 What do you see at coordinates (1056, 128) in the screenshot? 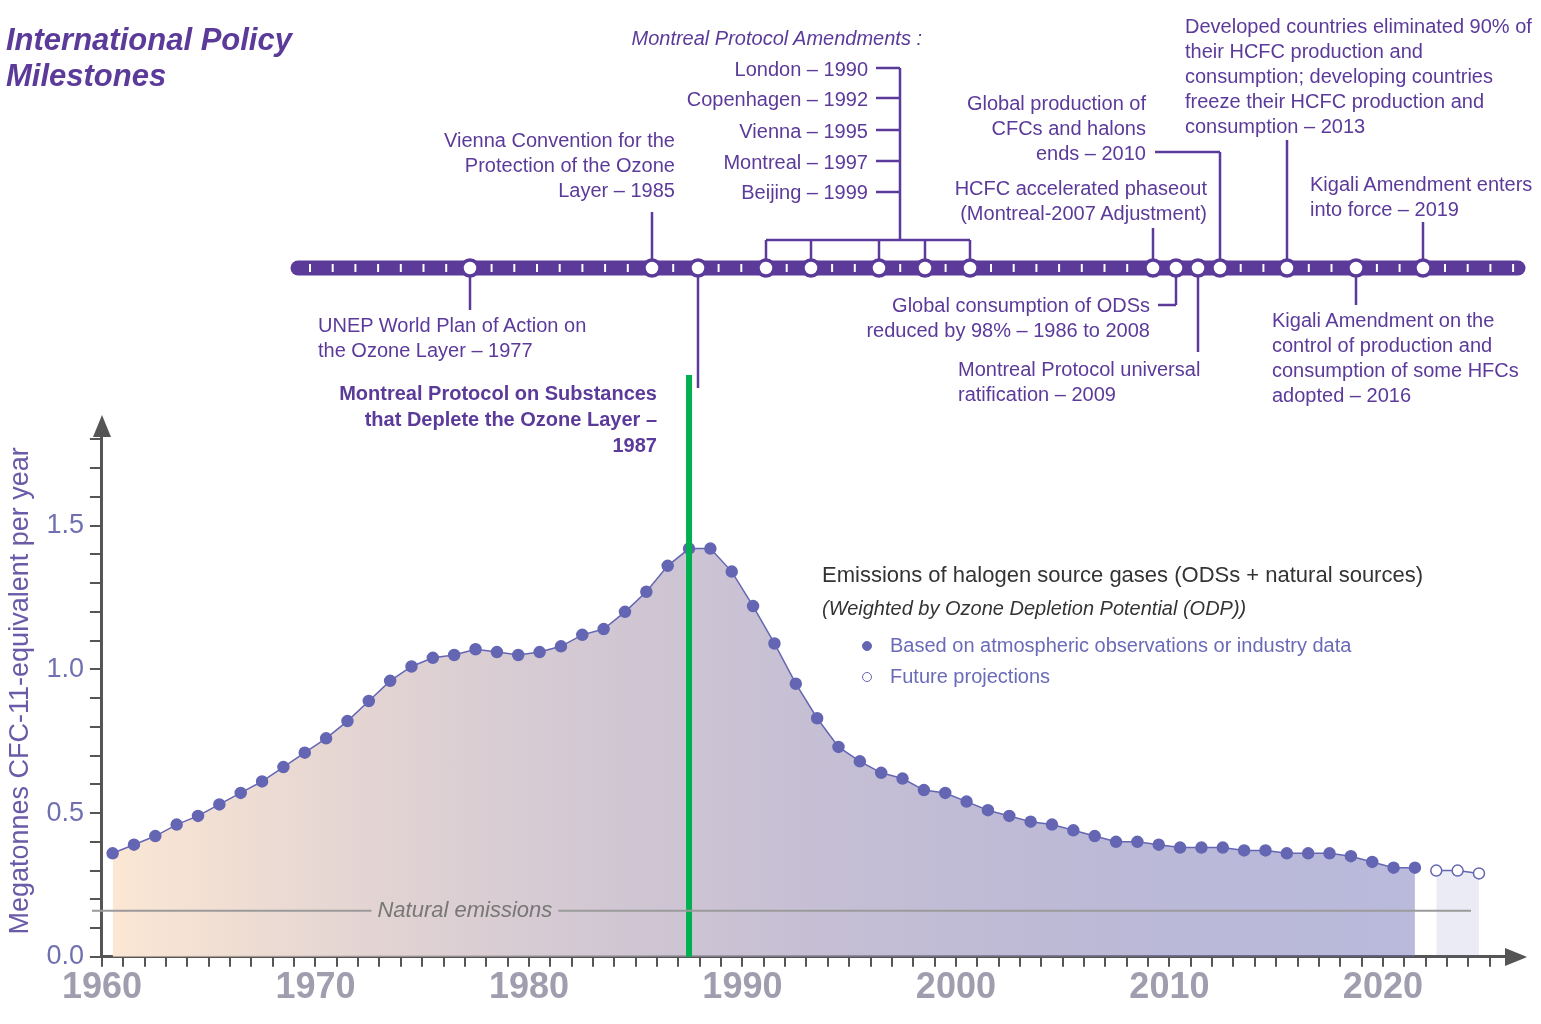
I see `text: Global production of CFCs and halons ends – 2010` at bounding box center [1056, 128].